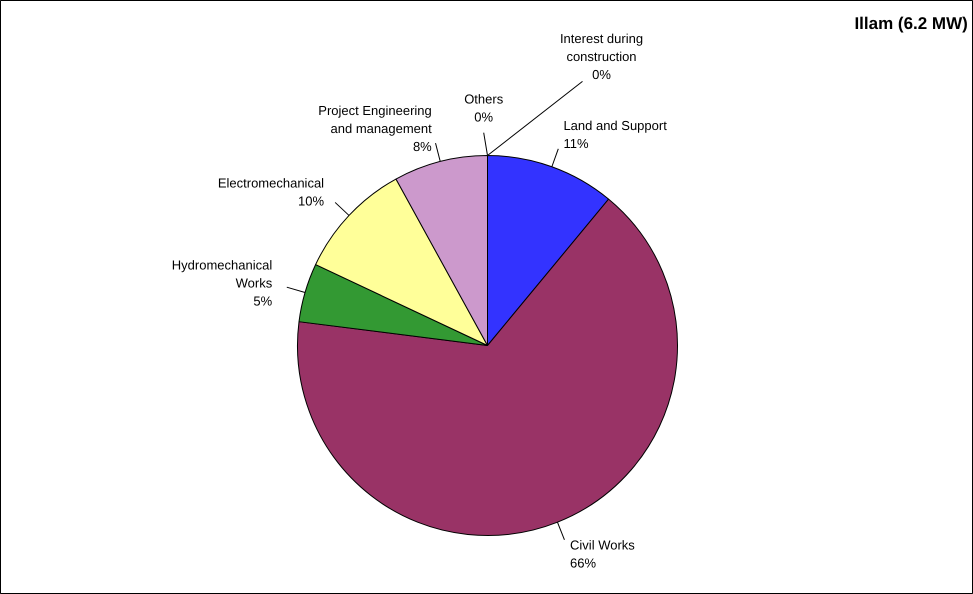 This screenshot has width=973, height=594. I want to click on slice-label: Project Engineering and management, so click(375, 119).